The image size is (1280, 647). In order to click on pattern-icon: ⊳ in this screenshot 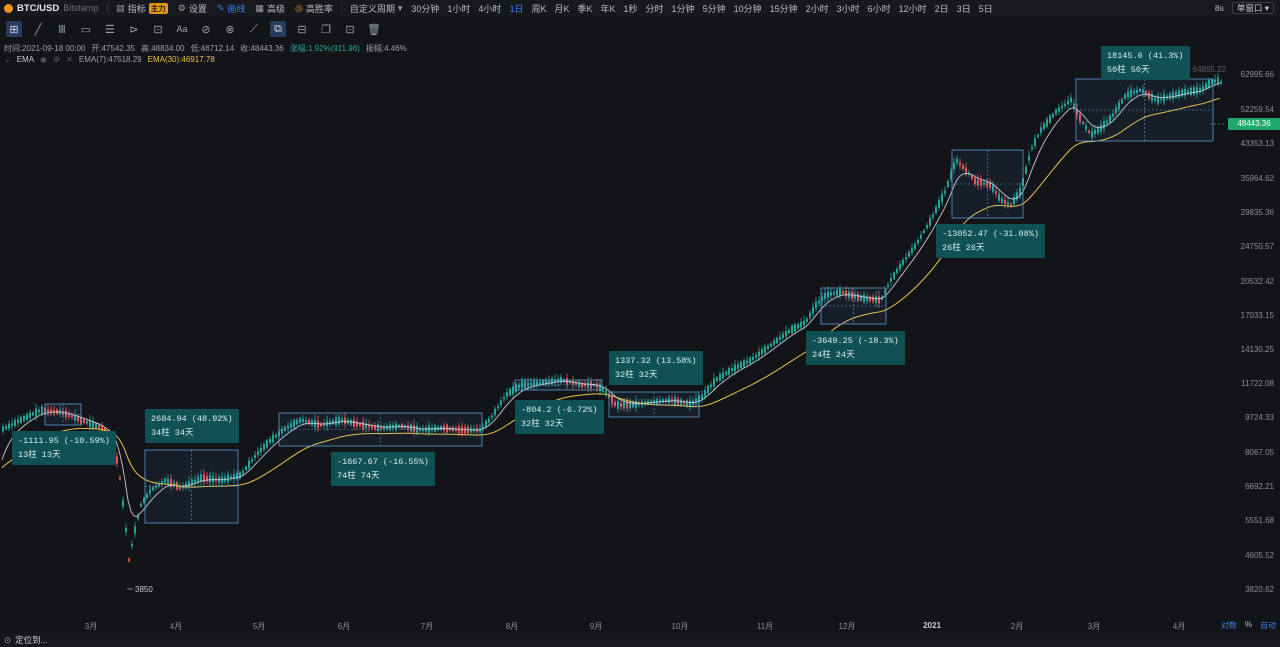, I will do `click(134, 29)`.